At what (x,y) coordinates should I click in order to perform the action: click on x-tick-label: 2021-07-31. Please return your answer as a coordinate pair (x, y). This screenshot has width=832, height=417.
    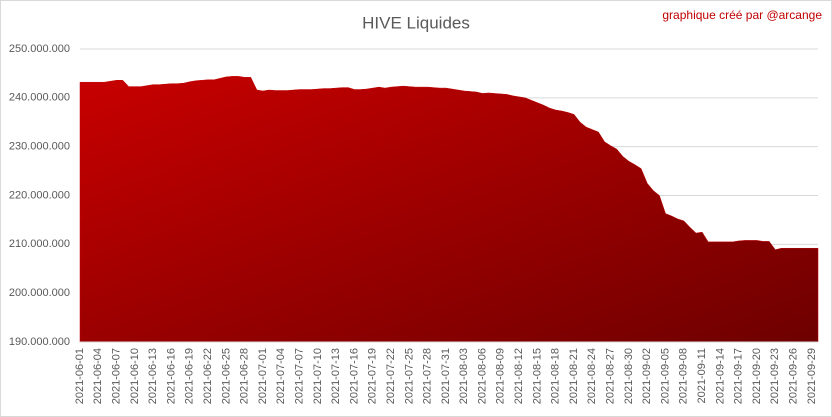
    Looking at the image, I should click on (446, 376).